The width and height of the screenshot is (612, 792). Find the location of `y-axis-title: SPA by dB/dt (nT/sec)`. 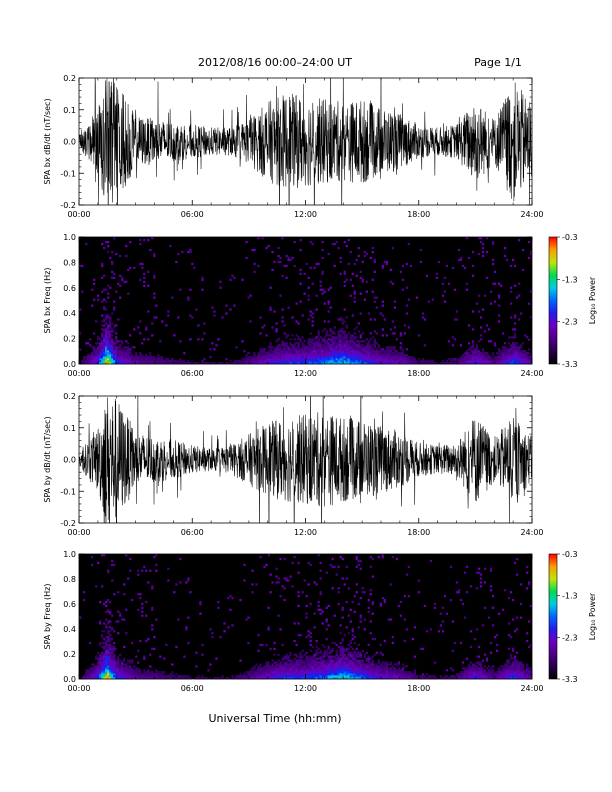

y-axis-title: SPA by dB/dt (nT/sec) is located at coordinates (47, 459).